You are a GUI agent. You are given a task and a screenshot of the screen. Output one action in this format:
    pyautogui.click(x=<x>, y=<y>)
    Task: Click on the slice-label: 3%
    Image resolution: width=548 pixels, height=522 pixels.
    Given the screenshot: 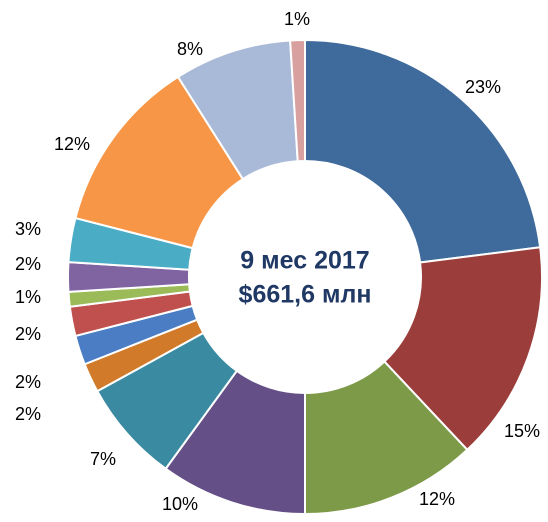 What is the action you would take?
    pyautogui.click(x=28, y=229)
    